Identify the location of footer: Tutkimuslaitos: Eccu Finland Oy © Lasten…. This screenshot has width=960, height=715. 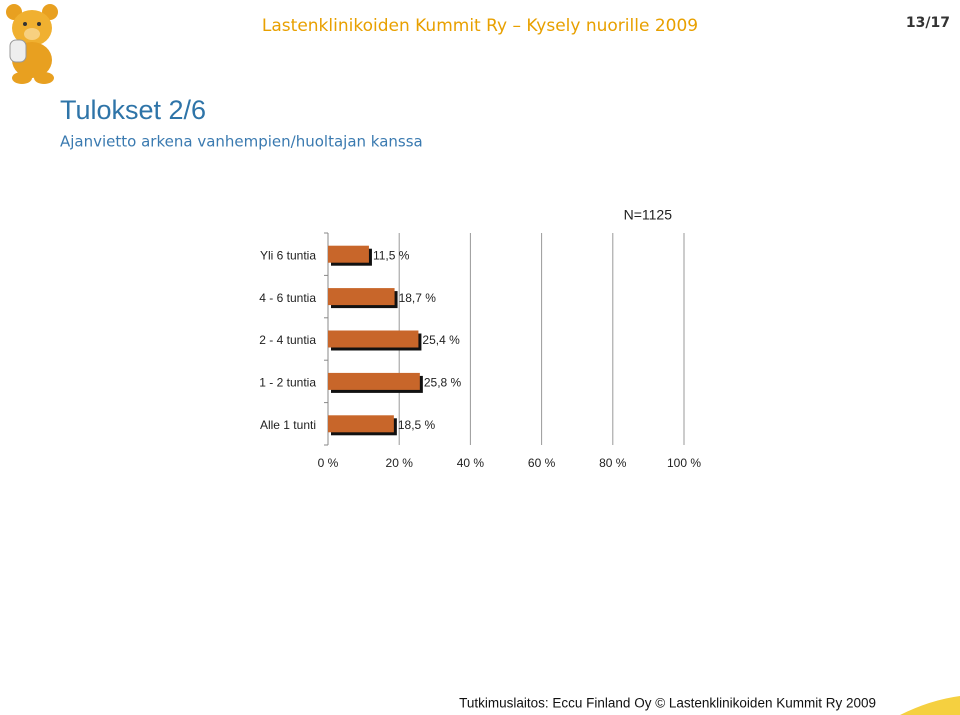
(667, 703).